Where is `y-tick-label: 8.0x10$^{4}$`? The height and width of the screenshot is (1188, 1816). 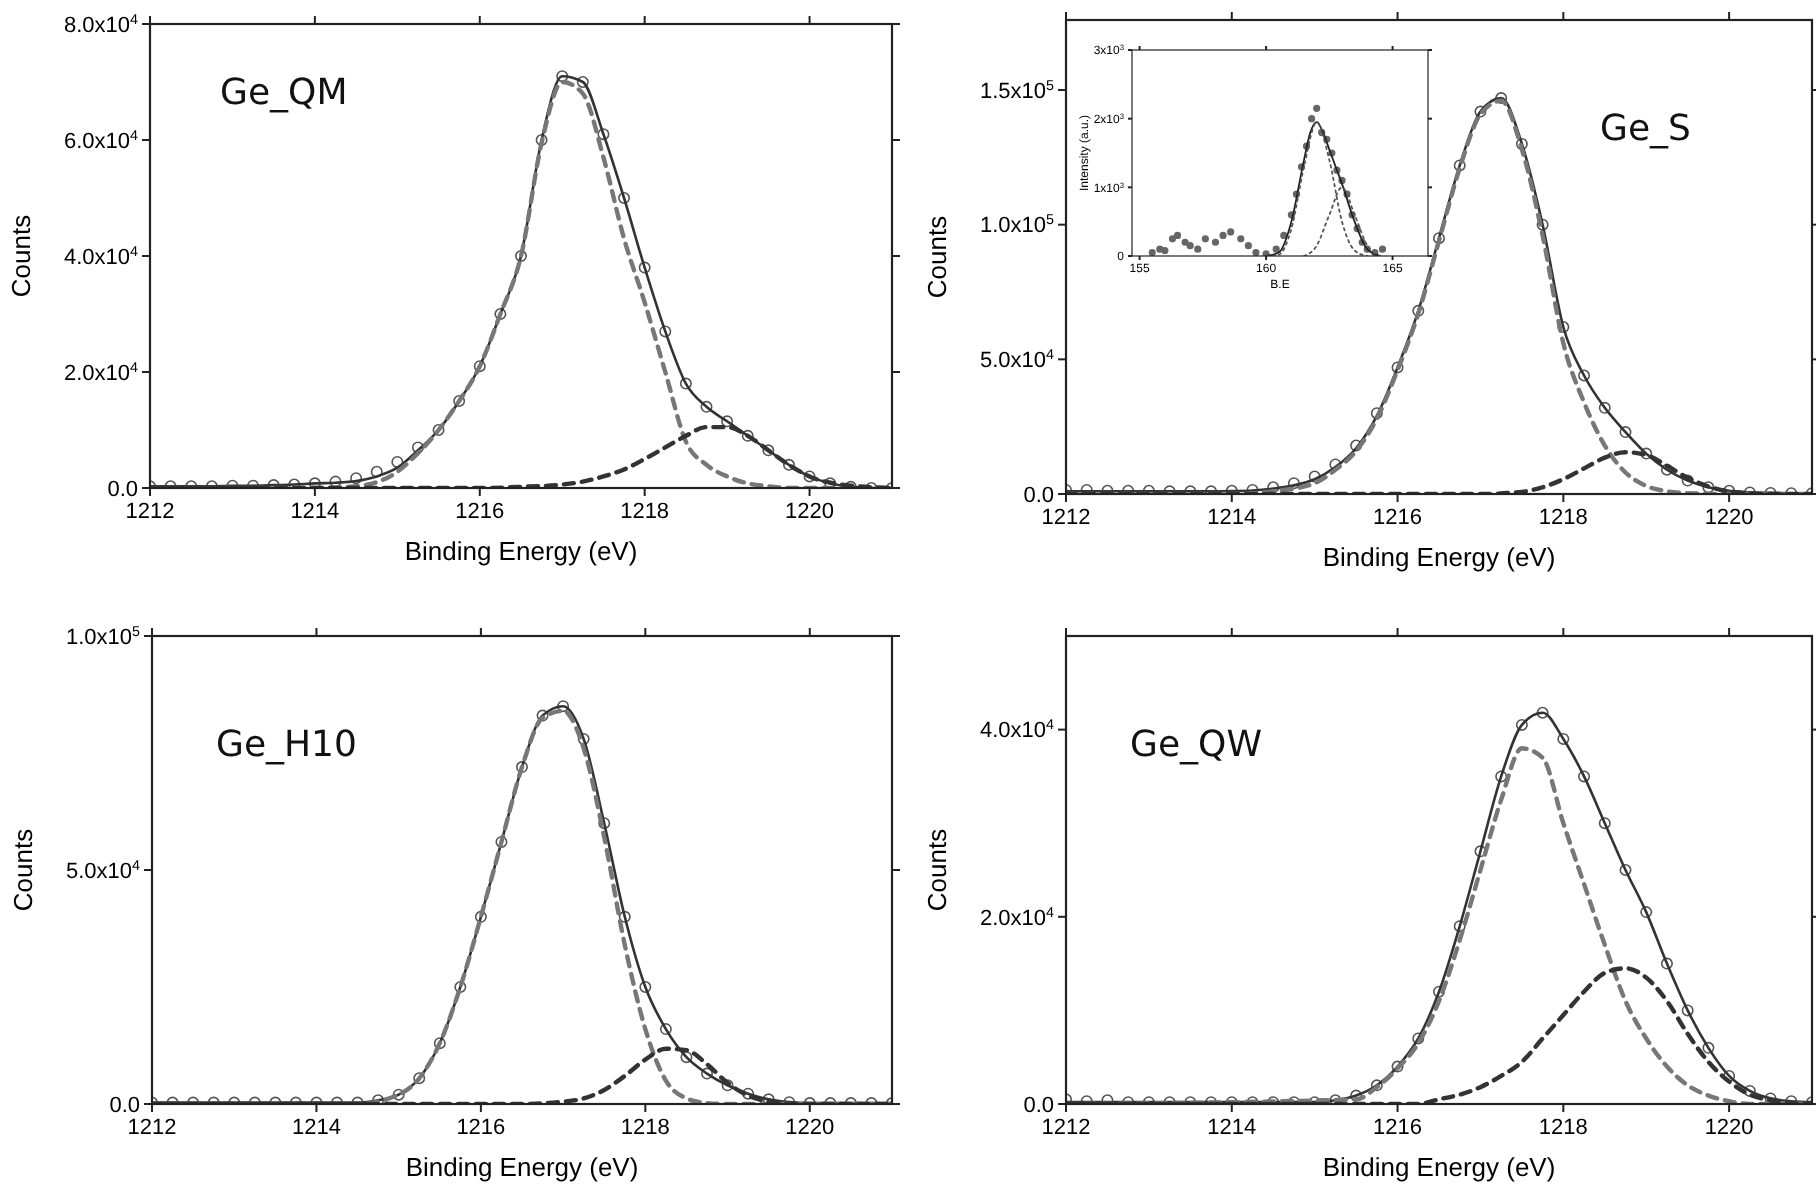 y-tick-label: 8.0x10$^{4}$ is located at coordinates (101, 24).